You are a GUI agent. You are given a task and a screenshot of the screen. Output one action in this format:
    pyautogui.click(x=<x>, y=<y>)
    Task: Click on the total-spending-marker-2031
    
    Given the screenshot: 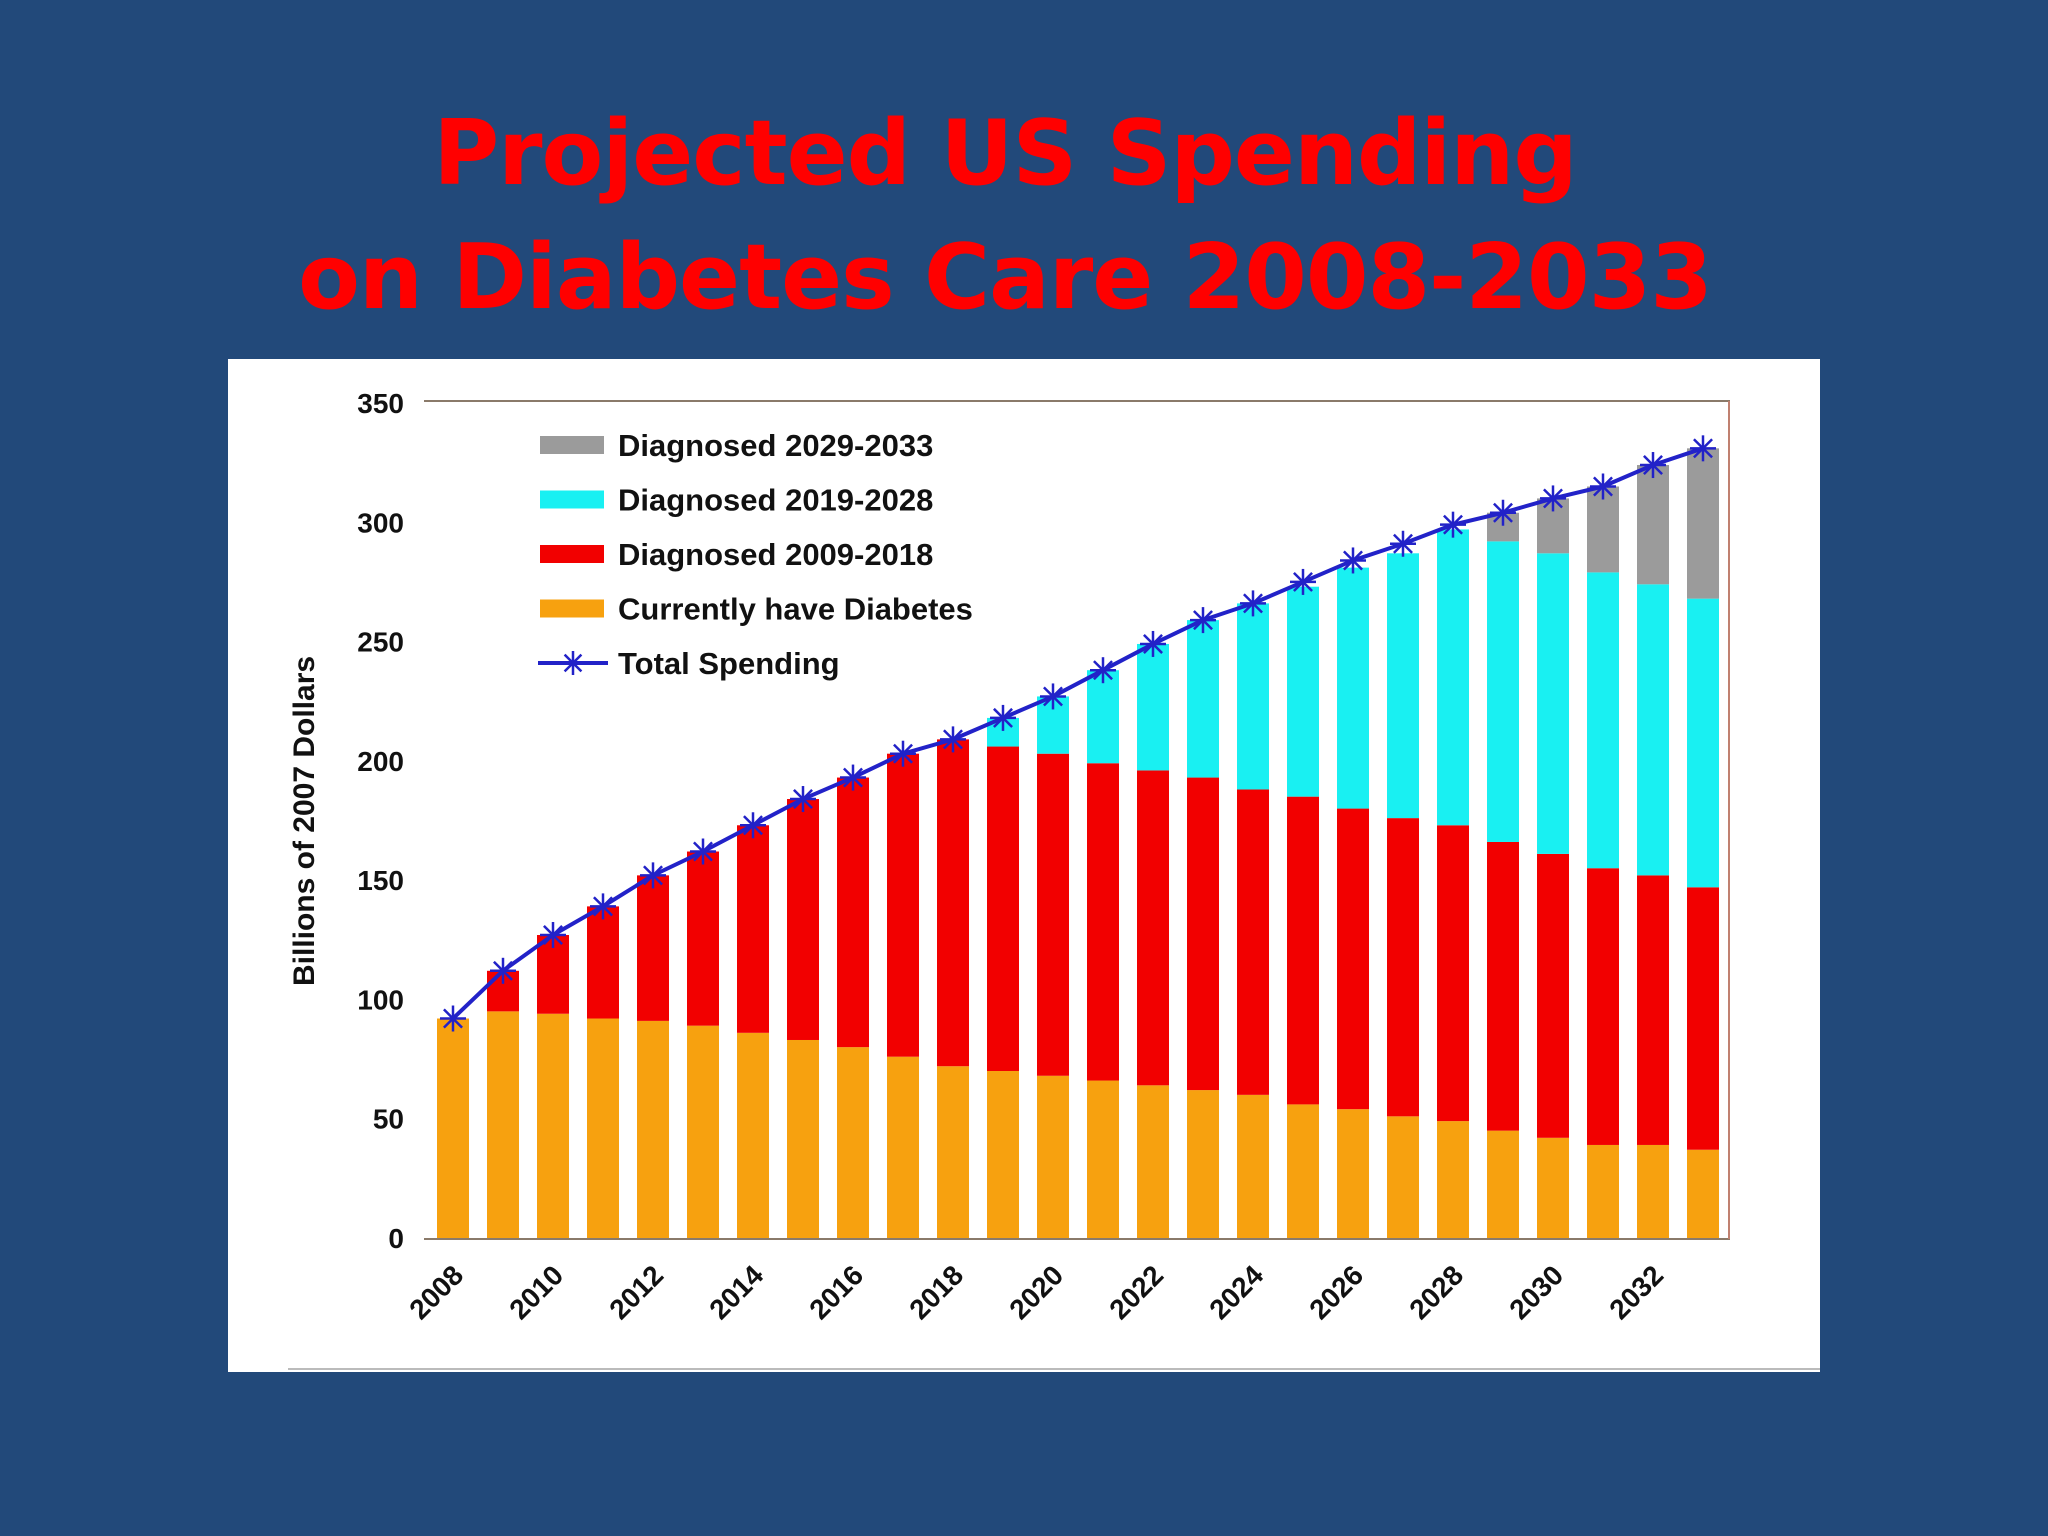 What is the action you would take?
    pyautogui.click(x=1603, y=486)
    